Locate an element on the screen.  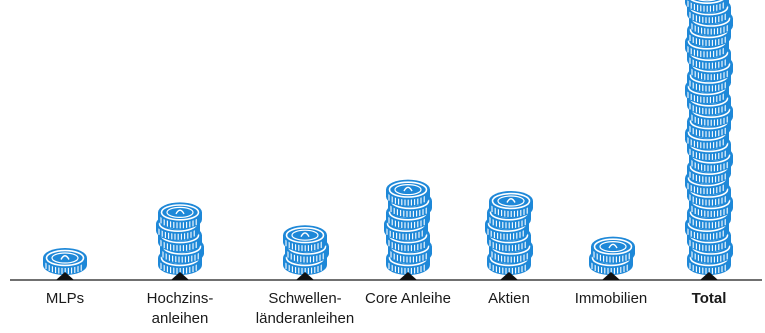
axis-markers is located at coordinates (387, 276).